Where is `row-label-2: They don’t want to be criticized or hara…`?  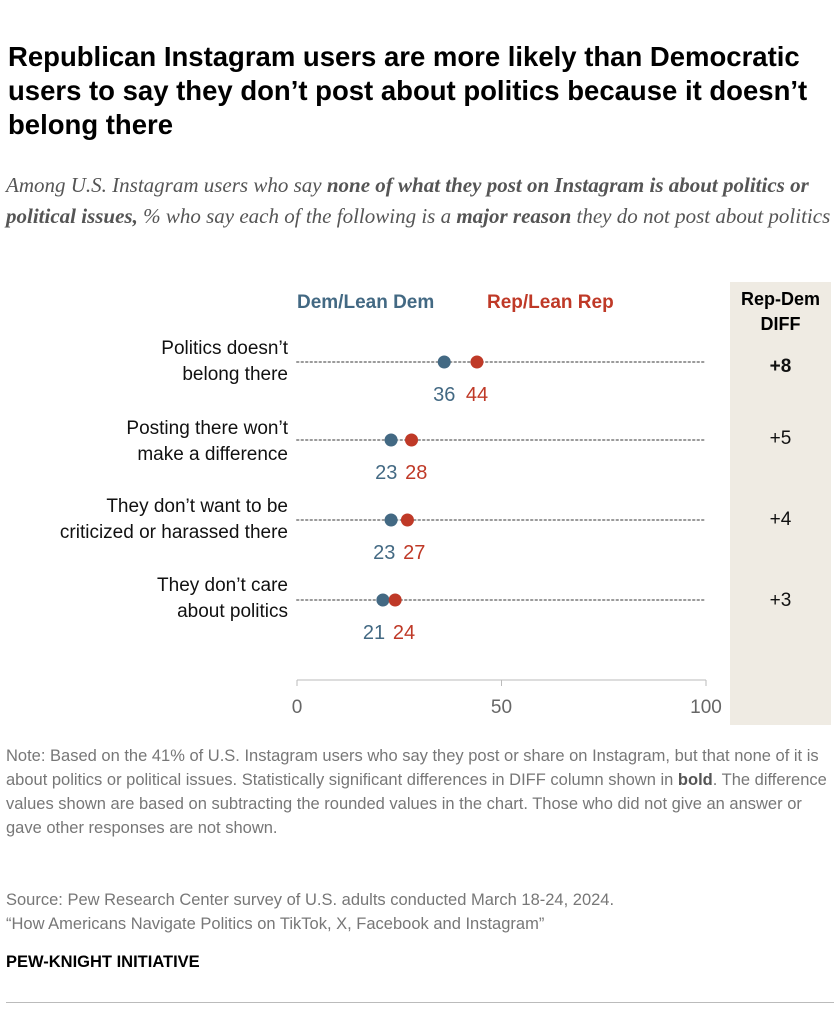
row-label-2: They don’t want to be criticized or hara… is located at coordinates (144, 520).